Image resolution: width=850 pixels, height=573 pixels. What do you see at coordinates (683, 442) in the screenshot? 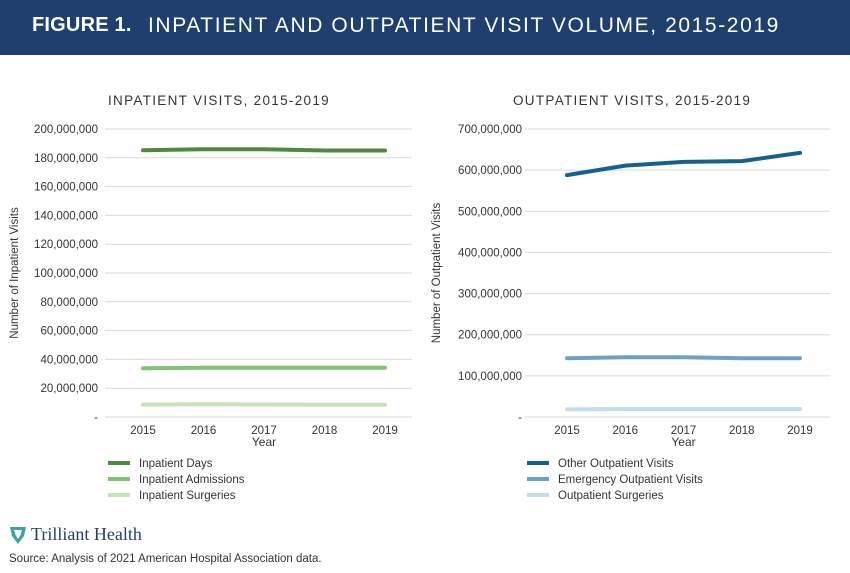
I see `outpatient-x-axis-label: Year` at bounding box center [683, 442].